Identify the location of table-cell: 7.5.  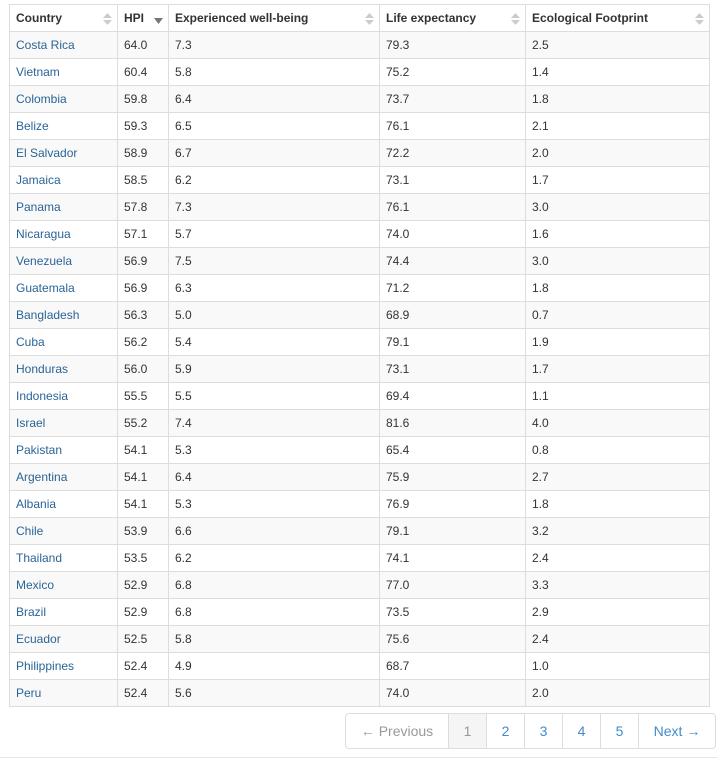
(274, 261).